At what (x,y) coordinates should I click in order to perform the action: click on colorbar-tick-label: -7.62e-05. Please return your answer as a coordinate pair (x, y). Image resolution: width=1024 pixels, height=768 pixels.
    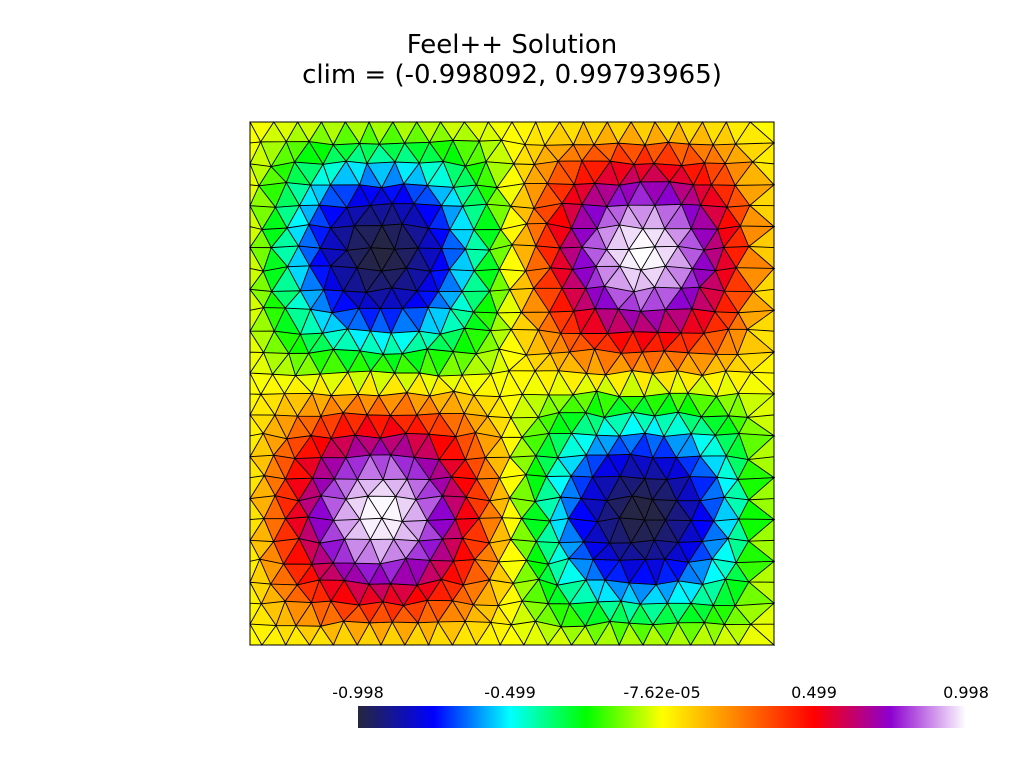
    Looking at the image, I should click on (662, 692).